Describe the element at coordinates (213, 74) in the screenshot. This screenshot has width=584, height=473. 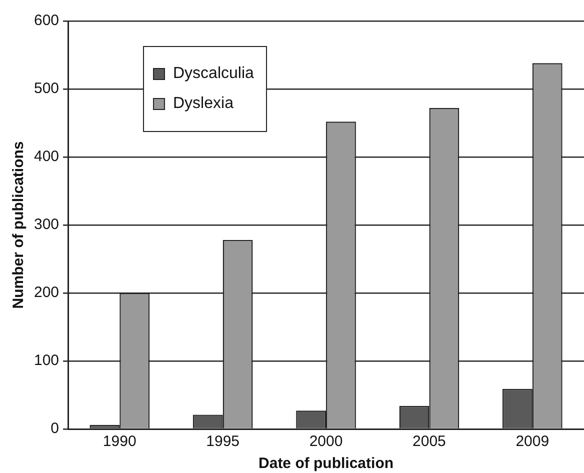
I see `legend-label: Dyscalculia` at that location.